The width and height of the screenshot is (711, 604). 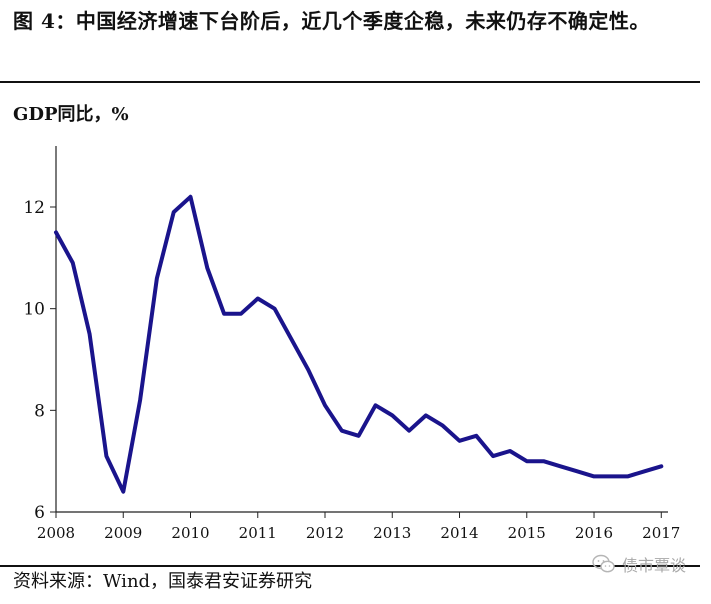 I want to click on x-tick-label: 2013, so click(x=392, y=533).